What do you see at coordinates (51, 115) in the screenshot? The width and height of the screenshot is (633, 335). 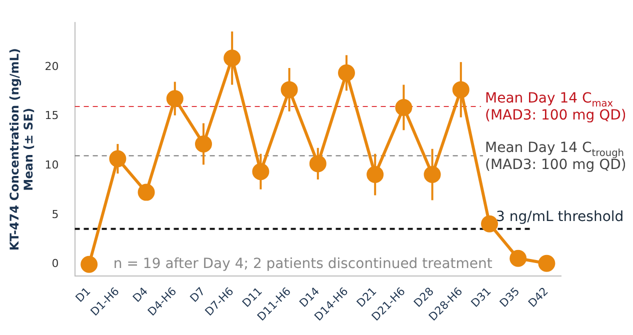 I see `y-tick-label: 15` at bounding box center [51, 115].